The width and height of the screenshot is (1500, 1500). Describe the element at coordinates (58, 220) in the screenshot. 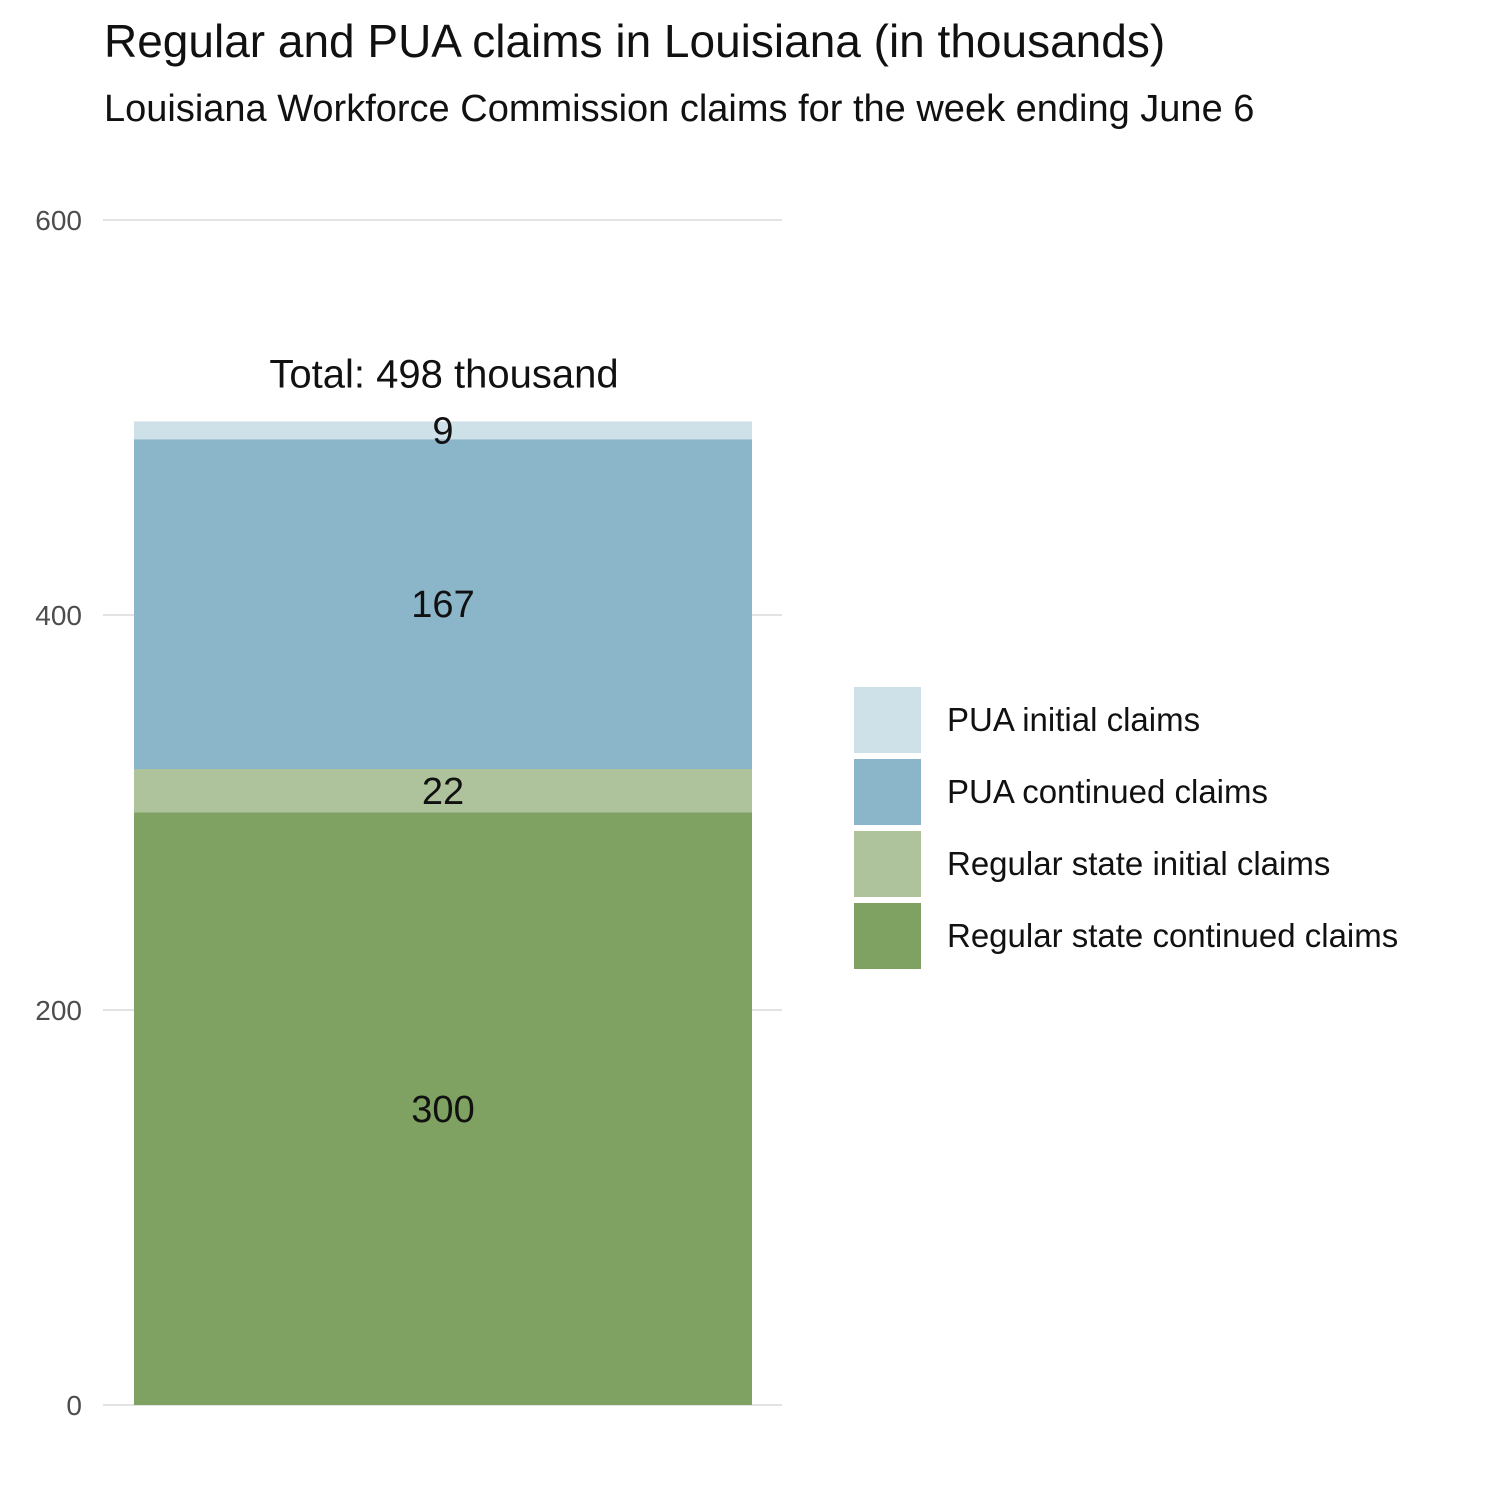

I see `y-tick-label: 600` at that location.